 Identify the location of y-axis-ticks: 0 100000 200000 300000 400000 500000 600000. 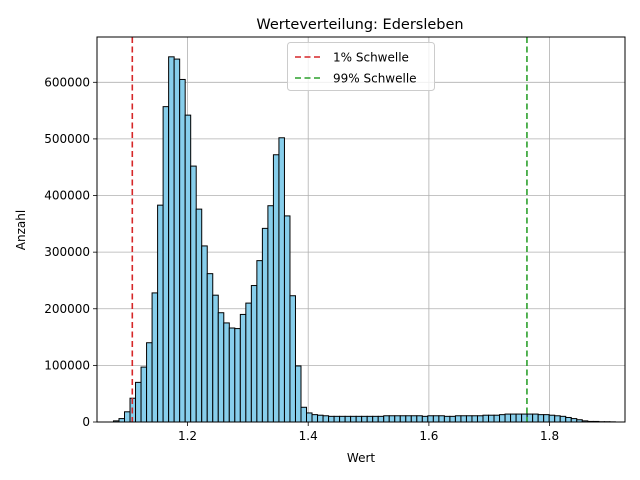
(70, 252).